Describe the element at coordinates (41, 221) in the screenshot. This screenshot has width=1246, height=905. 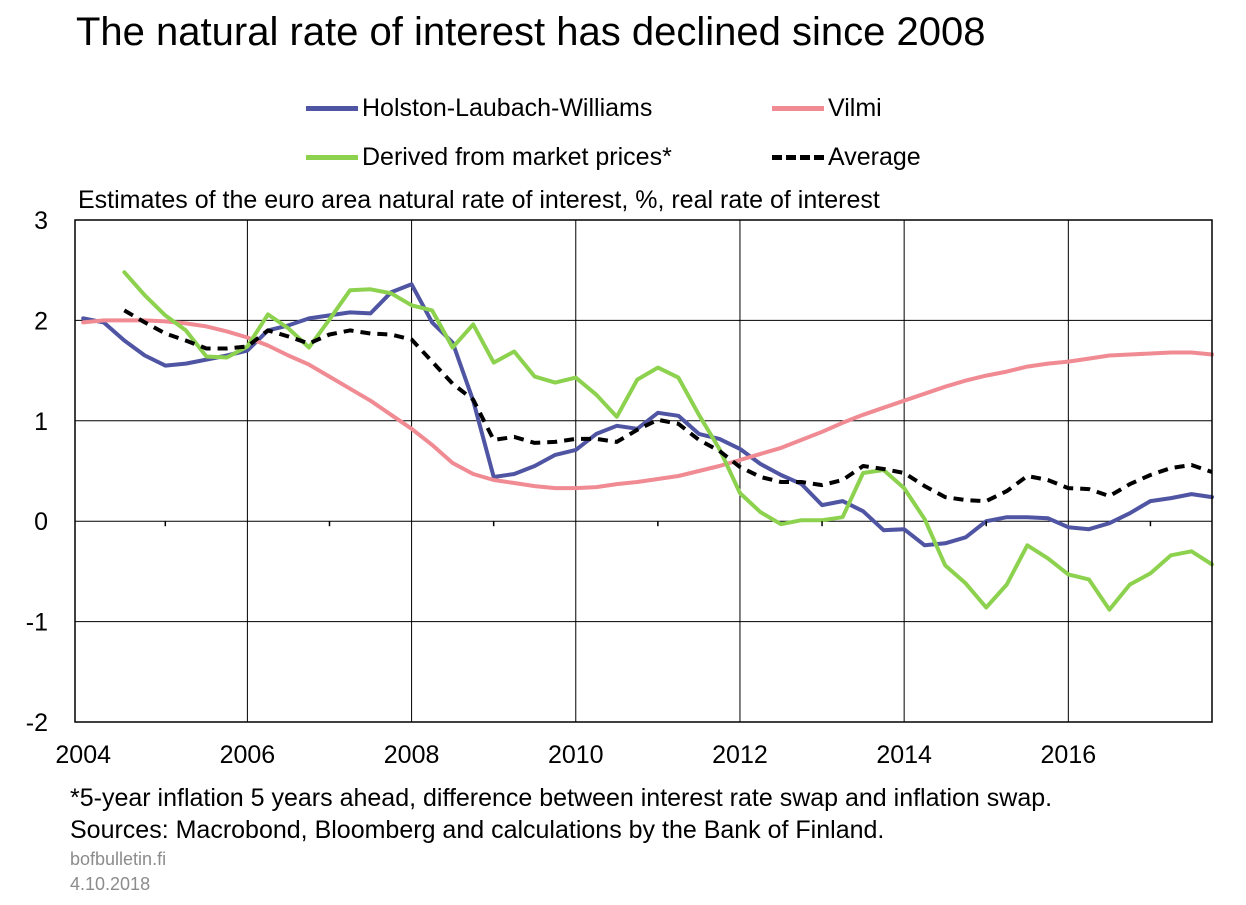
I see `y-tick-label: 3` at that location.